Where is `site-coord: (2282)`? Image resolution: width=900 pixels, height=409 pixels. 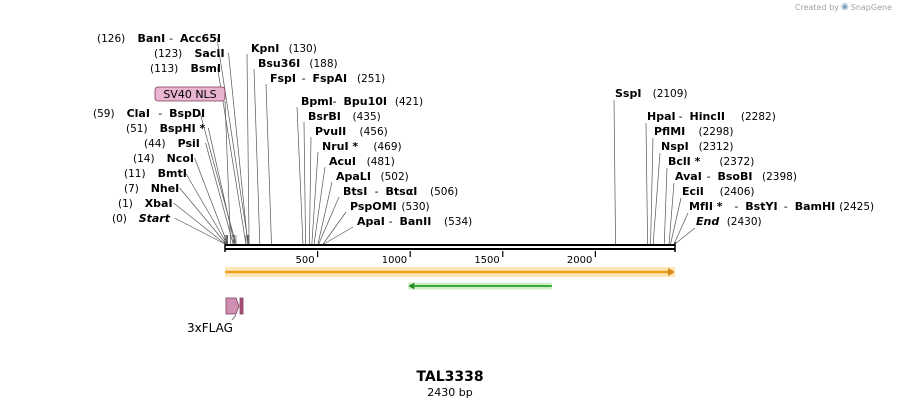
site-coord: (2282) is located at coordinates (758, 117).